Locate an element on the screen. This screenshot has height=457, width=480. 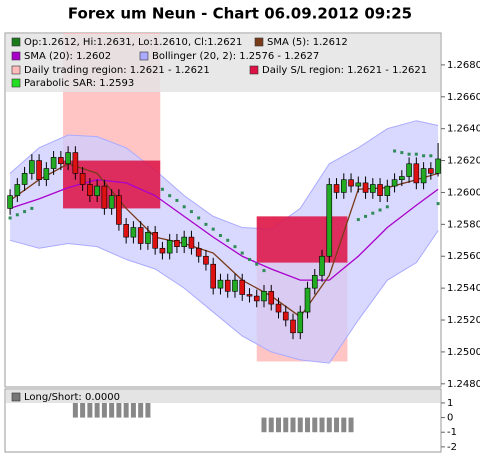
y-tick-label: 1.2480 is located at coordinates (463, 384).